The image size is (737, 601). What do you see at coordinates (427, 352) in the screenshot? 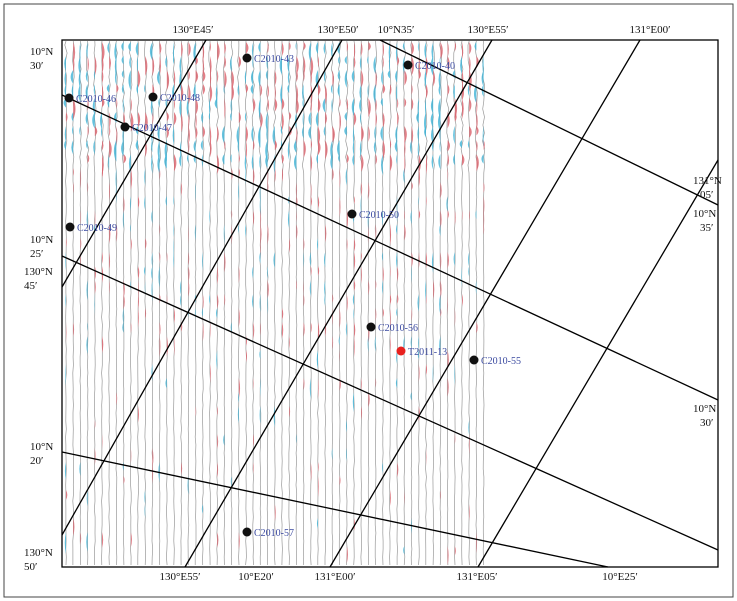
I see `station-label: T2011-13` at bounding box center [427, 352].